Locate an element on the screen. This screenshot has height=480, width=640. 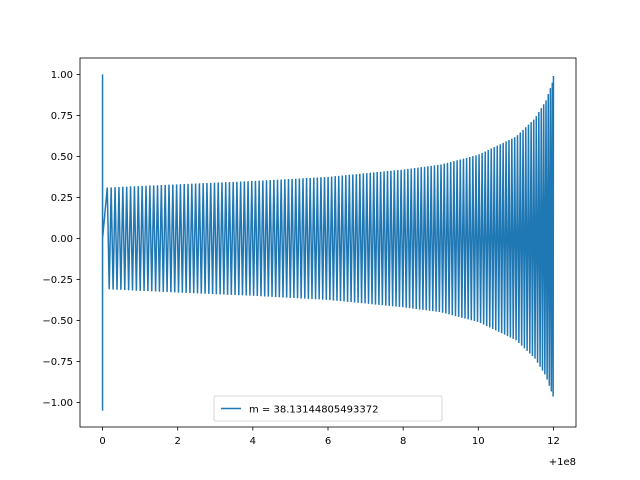
legend: m = 38.13144805493372 is located at coordinates (328, 408).